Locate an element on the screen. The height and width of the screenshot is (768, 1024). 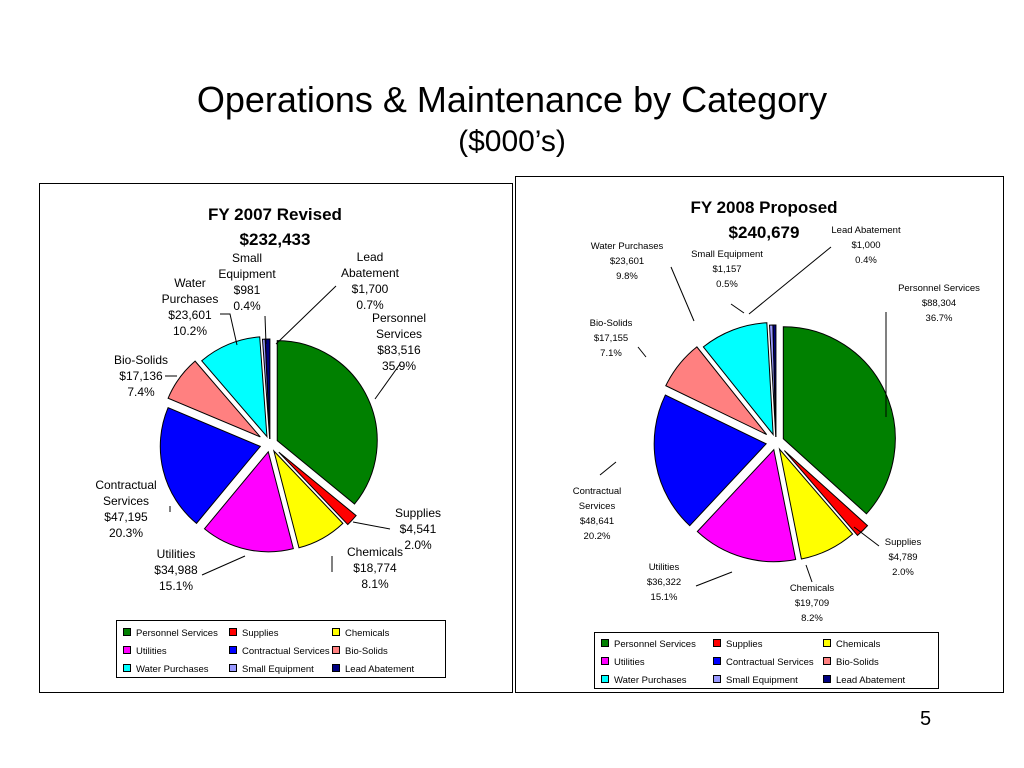
slice-label-bio-solids: Bio-Solids $17,136 7.4% is located at coordinates (141, 376).